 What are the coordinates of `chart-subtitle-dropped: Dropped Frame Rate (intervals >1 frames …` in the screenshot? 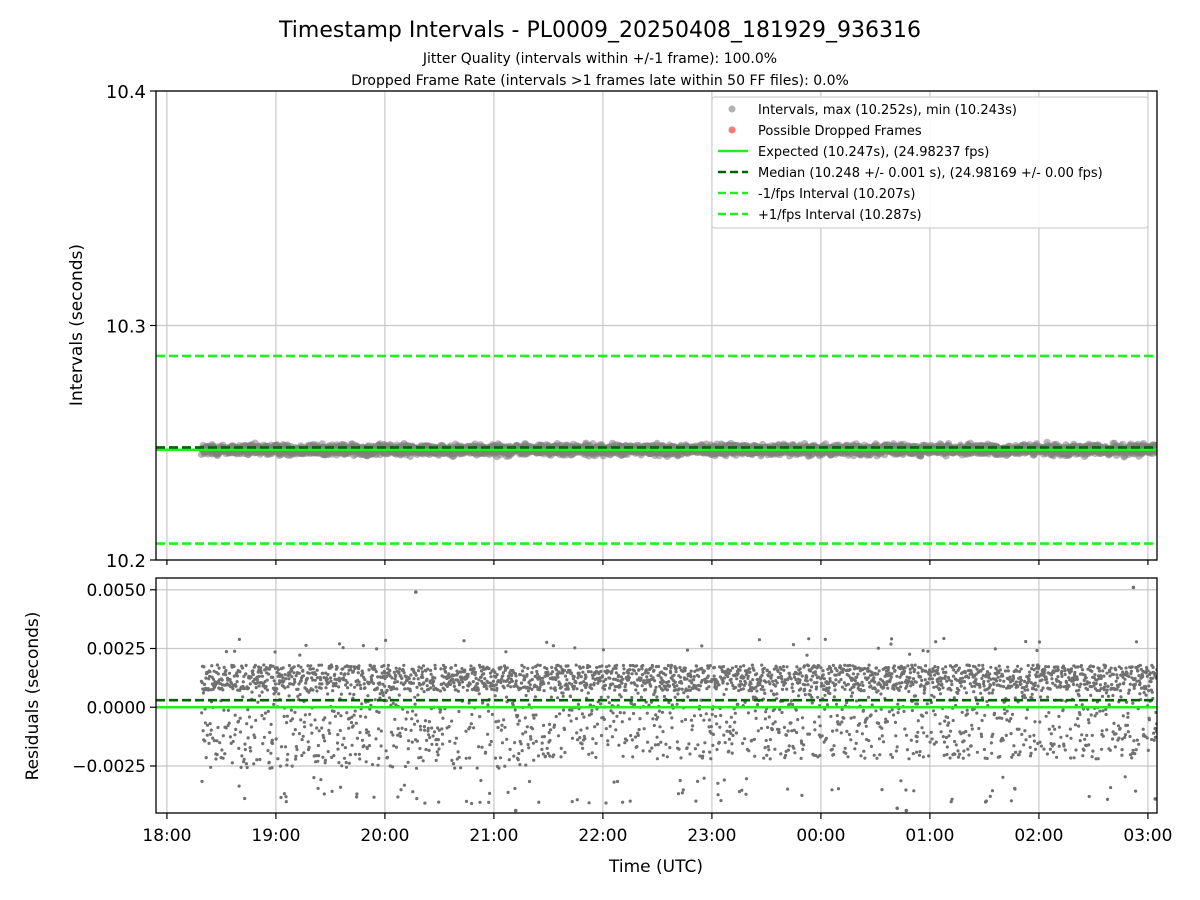 It's located at (600, 81).